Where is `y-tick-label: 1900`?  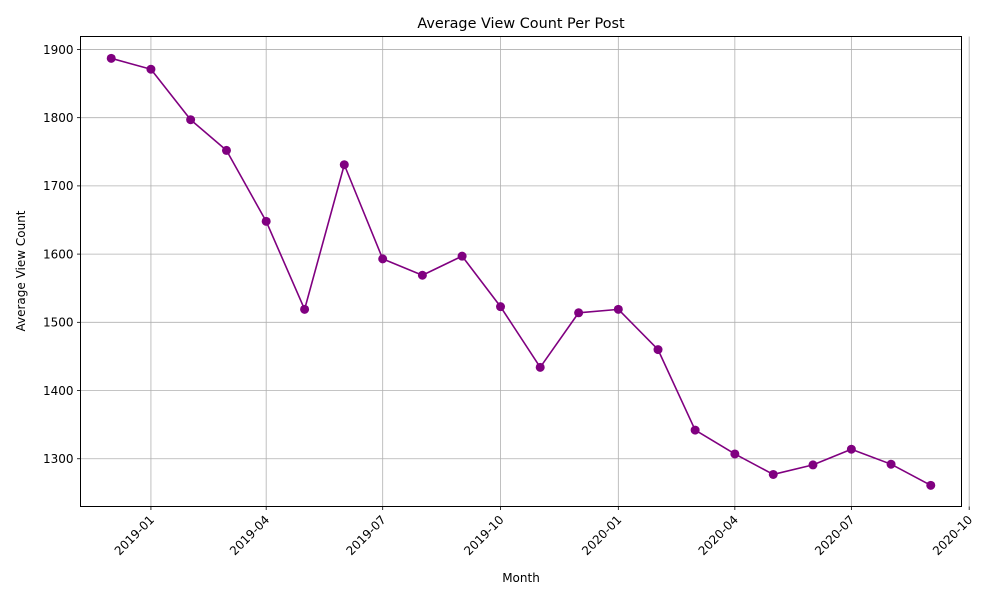
y-tick-label: 1900 is located at coordinates (58, 50).